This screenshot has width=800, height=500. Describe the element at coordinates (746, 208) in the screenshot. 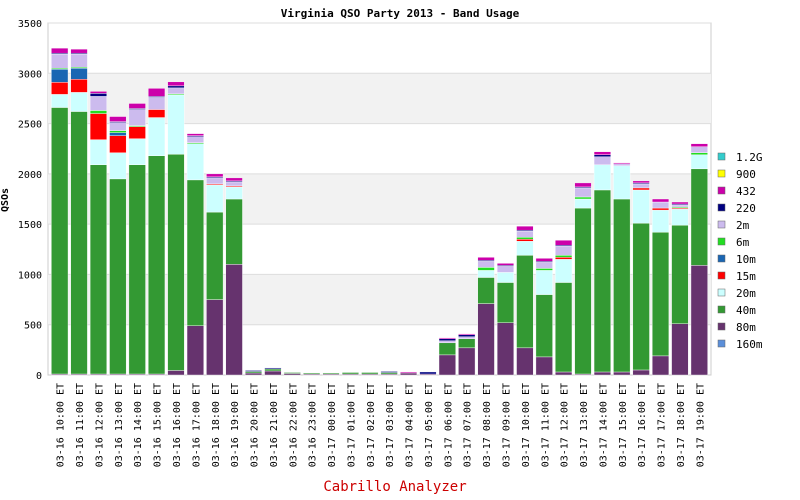

I see `legend-label: 220` at that location.